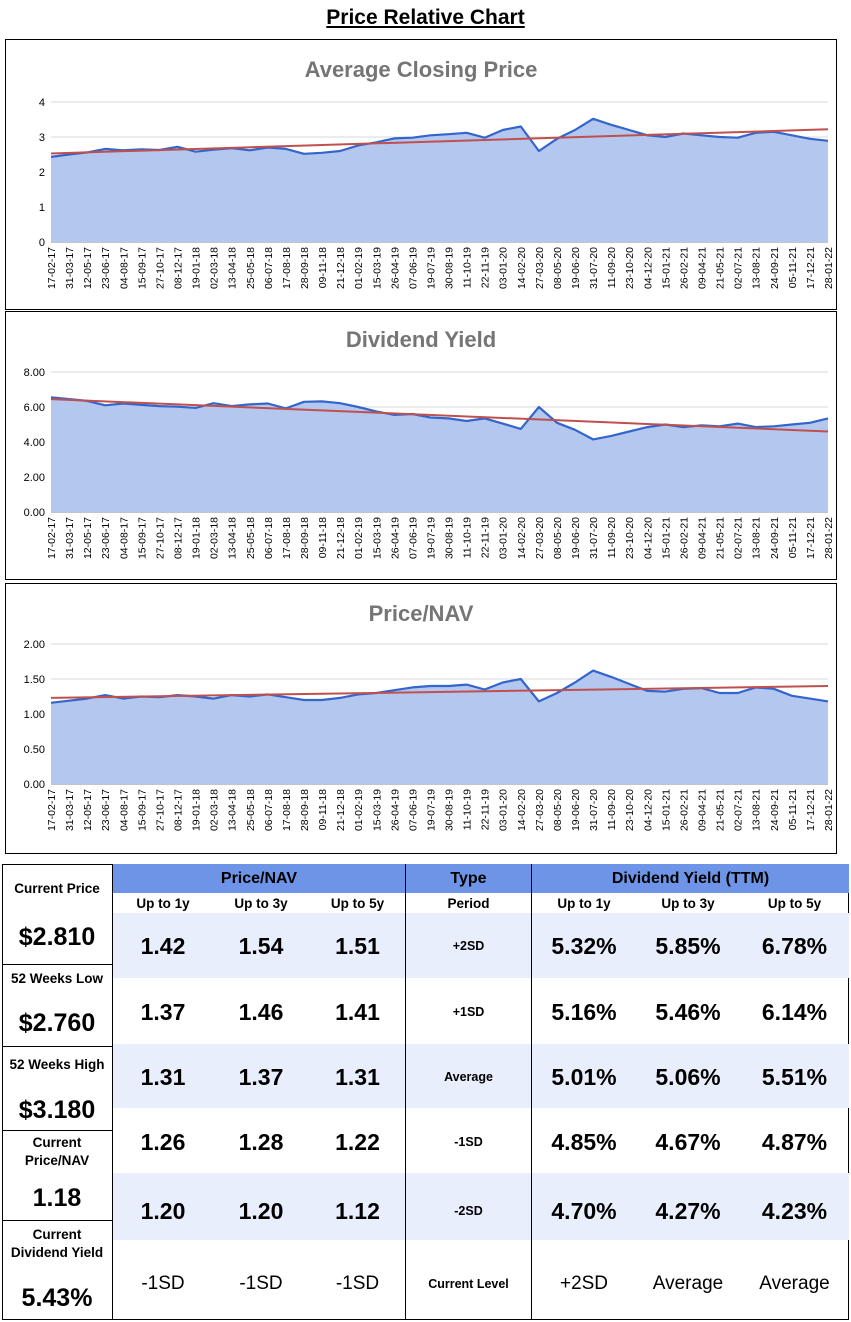 The image size is (851, 1322). What do you see at coordinates (34, 785) in the screenshot?
I see `y-tick-label: 0.00` at bounding box center [34, 785].